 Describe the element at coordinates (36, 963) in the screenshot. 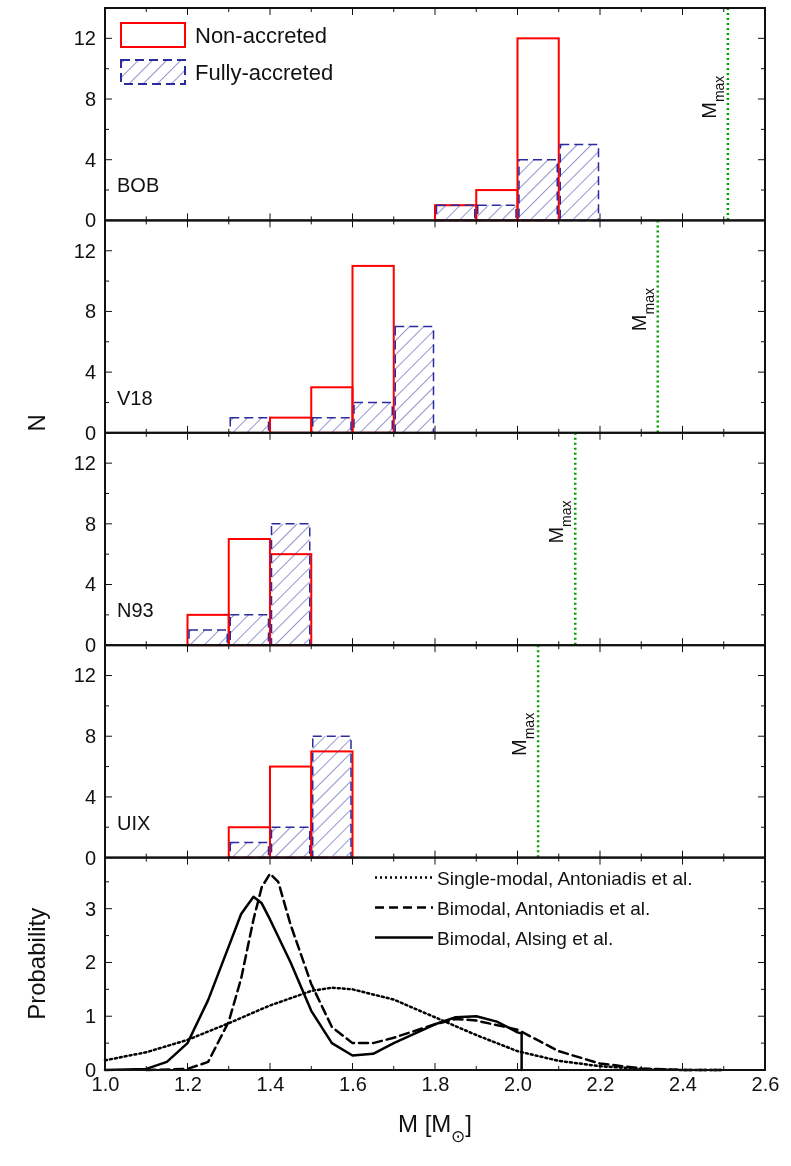

I see `y-axis-title: Probability` at that location.